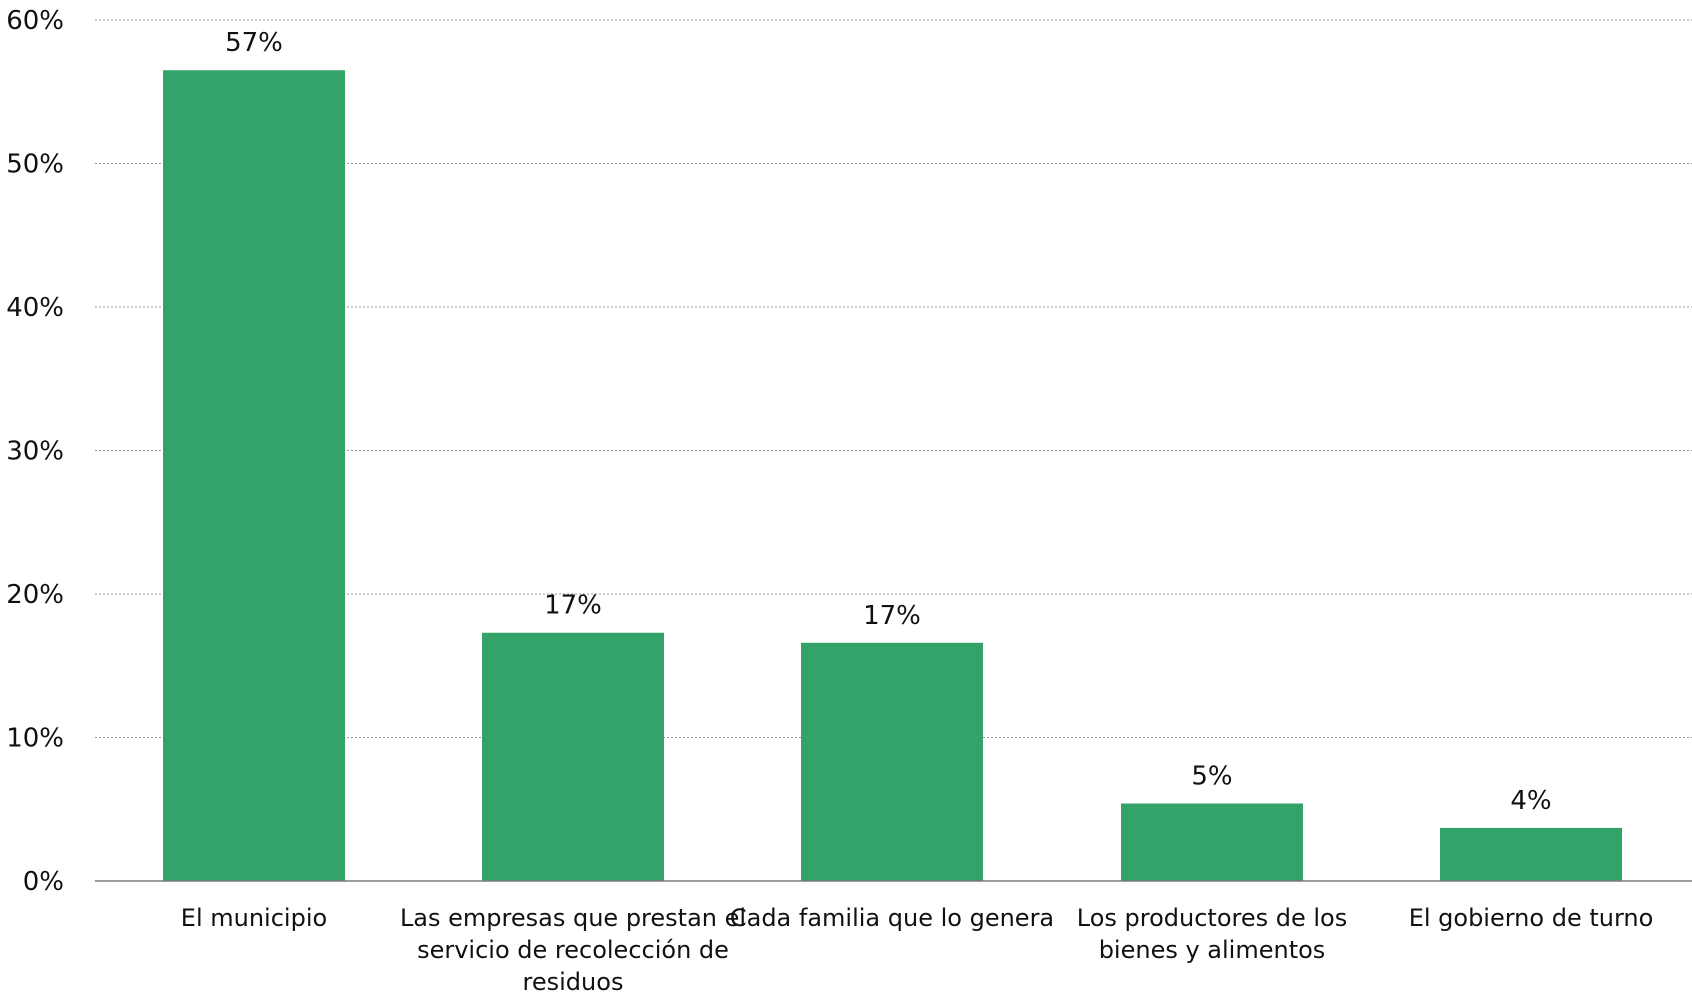  Describe the element at coordinates (43, 882) in the screenshot. I see `y-tick-label: 0%` at that location.